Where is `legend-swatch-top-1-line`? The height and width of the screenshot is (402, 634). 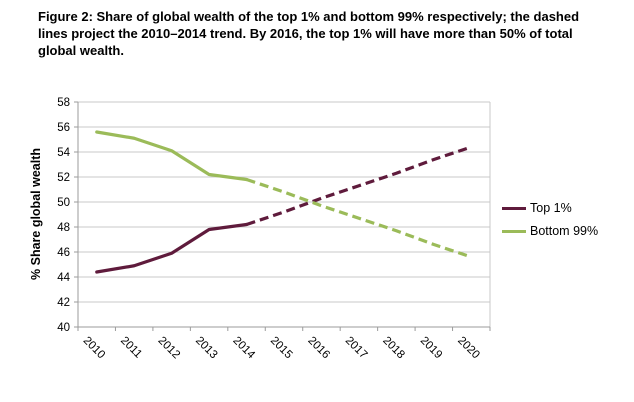 legend-swatch-top-1-line is located at coordinates (514, 208).